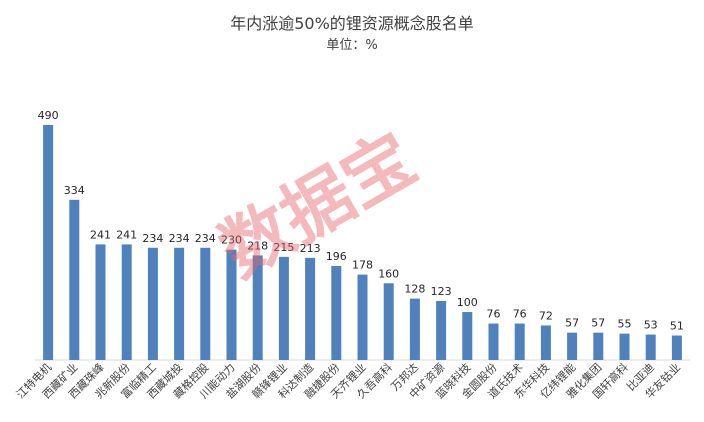 The height and width of the screenshot is (422, 704). What do you see at coordinates (494, 314) in the screenshot?
I see `data-label-18: 76` at bounding box center [494, 314].